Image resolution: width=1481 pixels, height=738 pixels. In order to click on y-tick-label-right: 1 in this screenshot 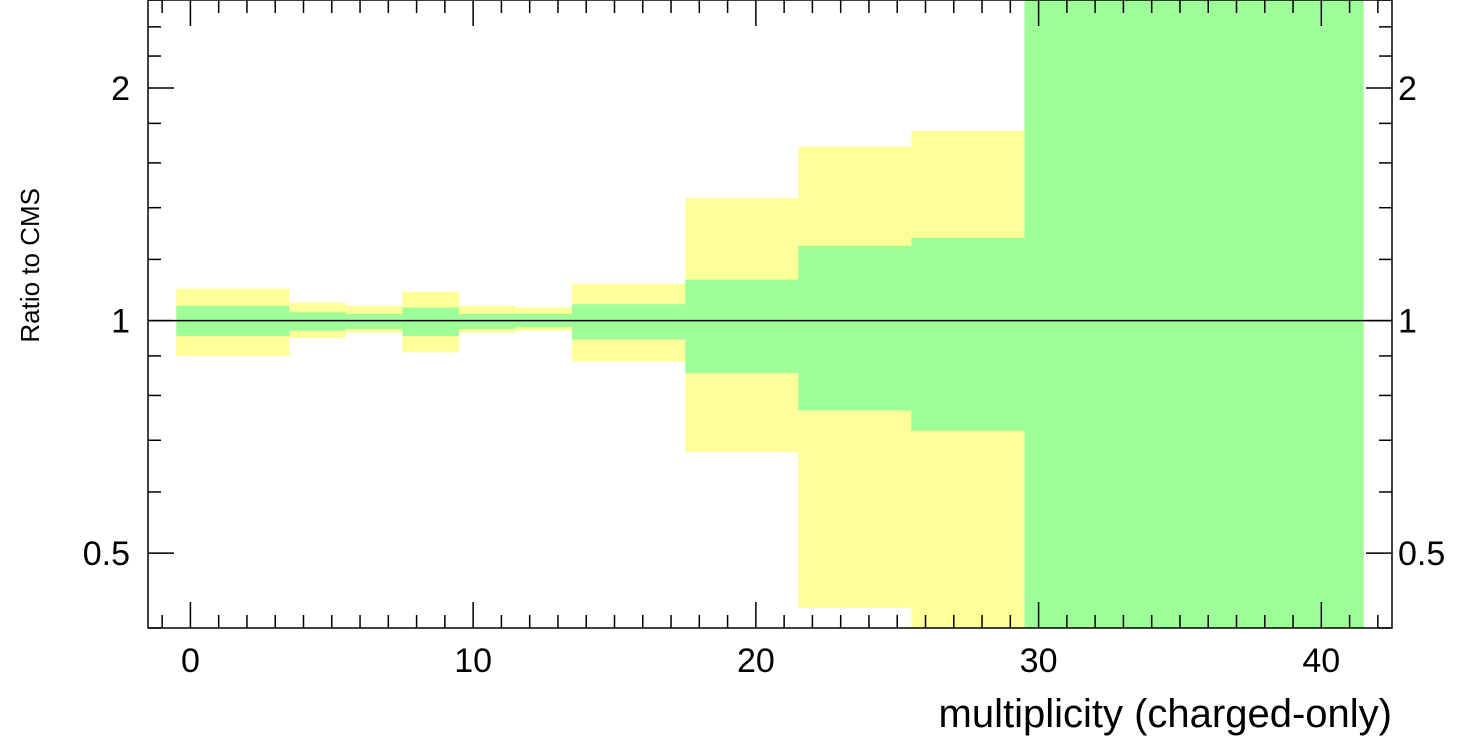, I will do `click(1407, 322)`.